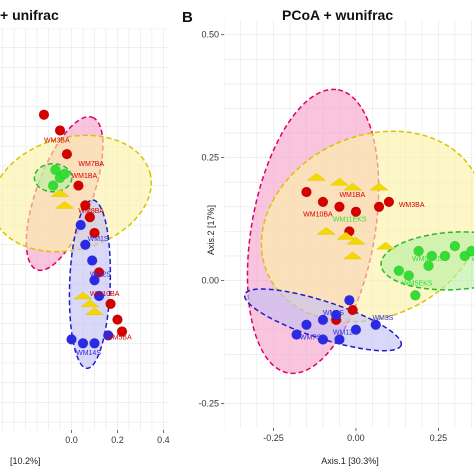  What do you see at coordinates (210, 158) in the screenshot?
I see `y-tick-label: 0.25` at bounding box center [210, 158].